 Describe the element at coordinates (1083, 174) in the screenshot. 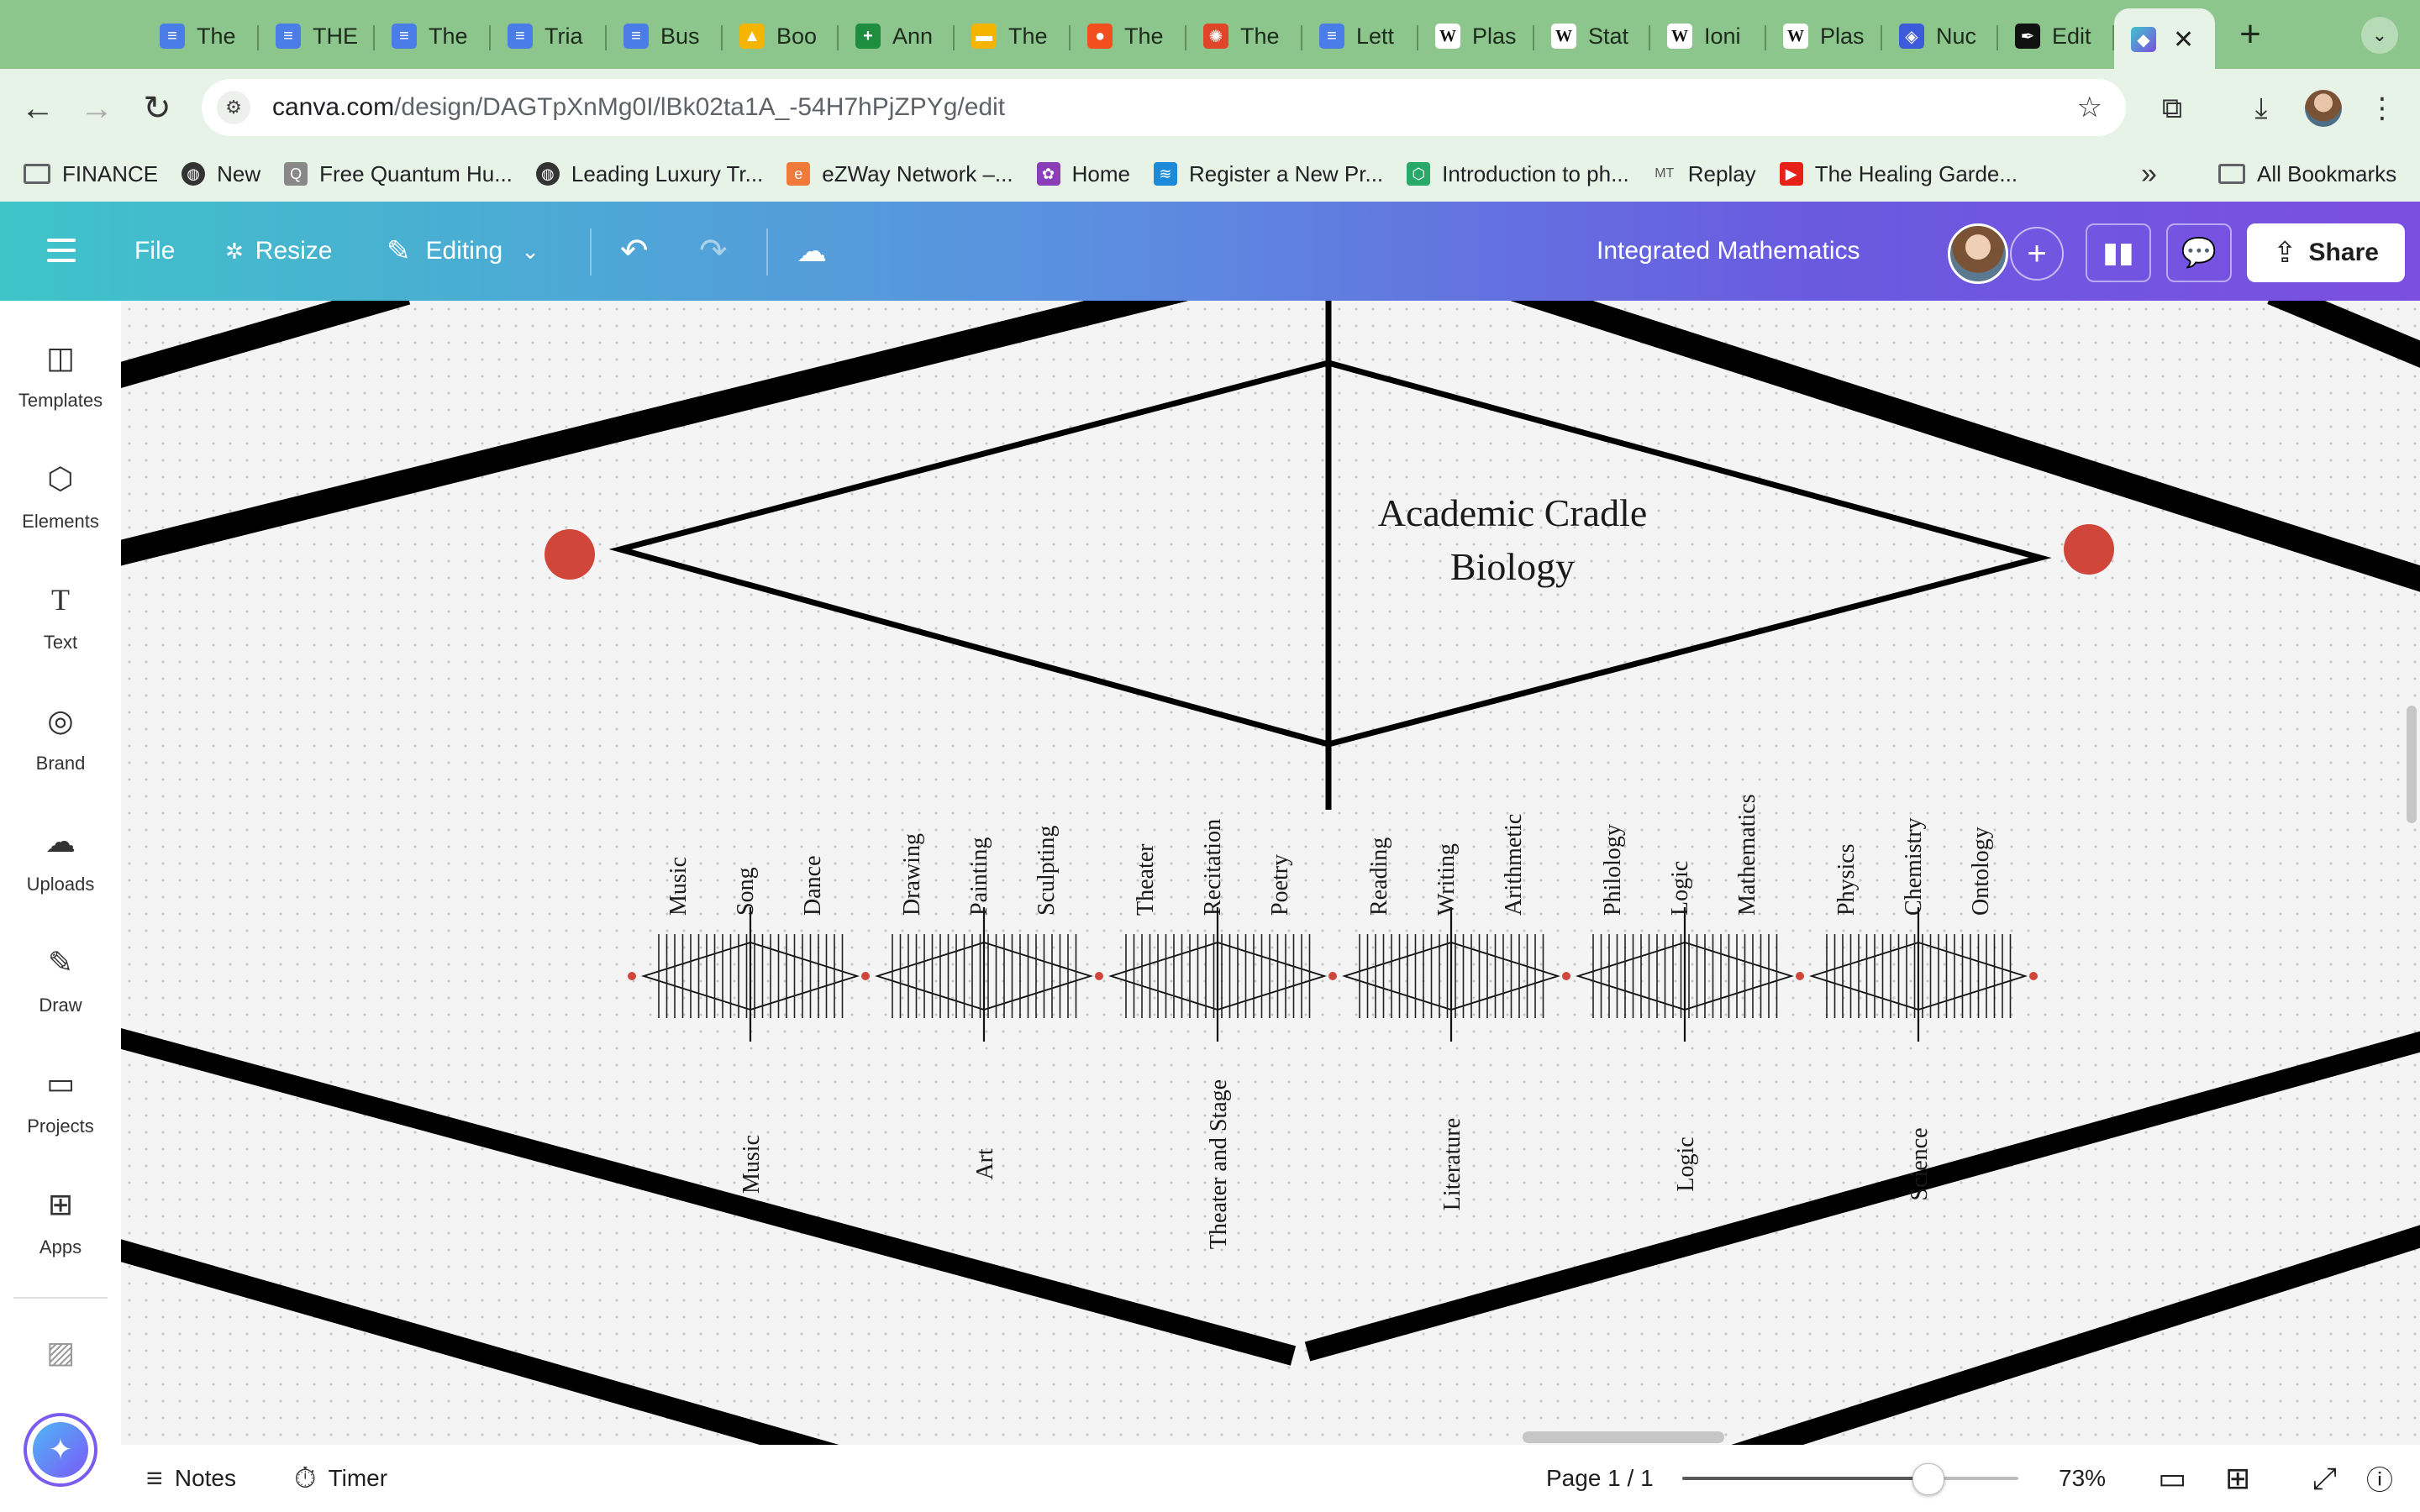

I see `bookmark-5: ✿ Home` at that location.